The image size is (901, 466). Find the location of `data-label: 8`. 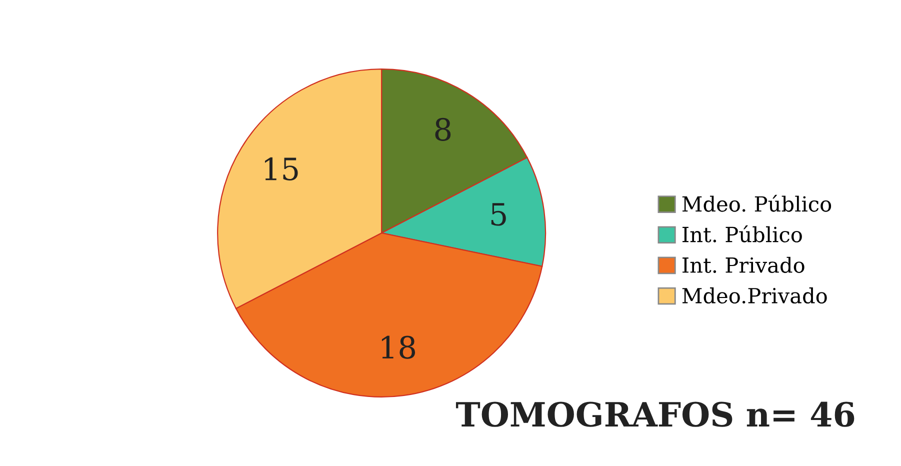

data-label: 8 is located at coordinates (443, 129).